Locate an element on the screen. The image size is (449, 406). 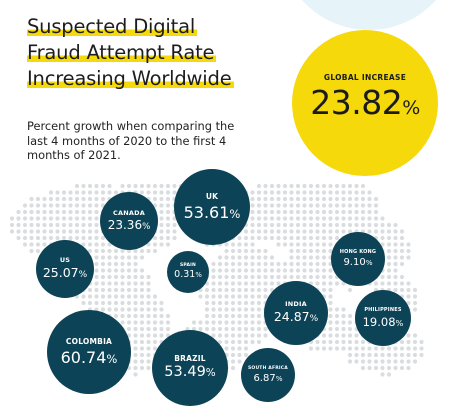
global-increase-value: 23.82% is located at coordinates (365, 102).